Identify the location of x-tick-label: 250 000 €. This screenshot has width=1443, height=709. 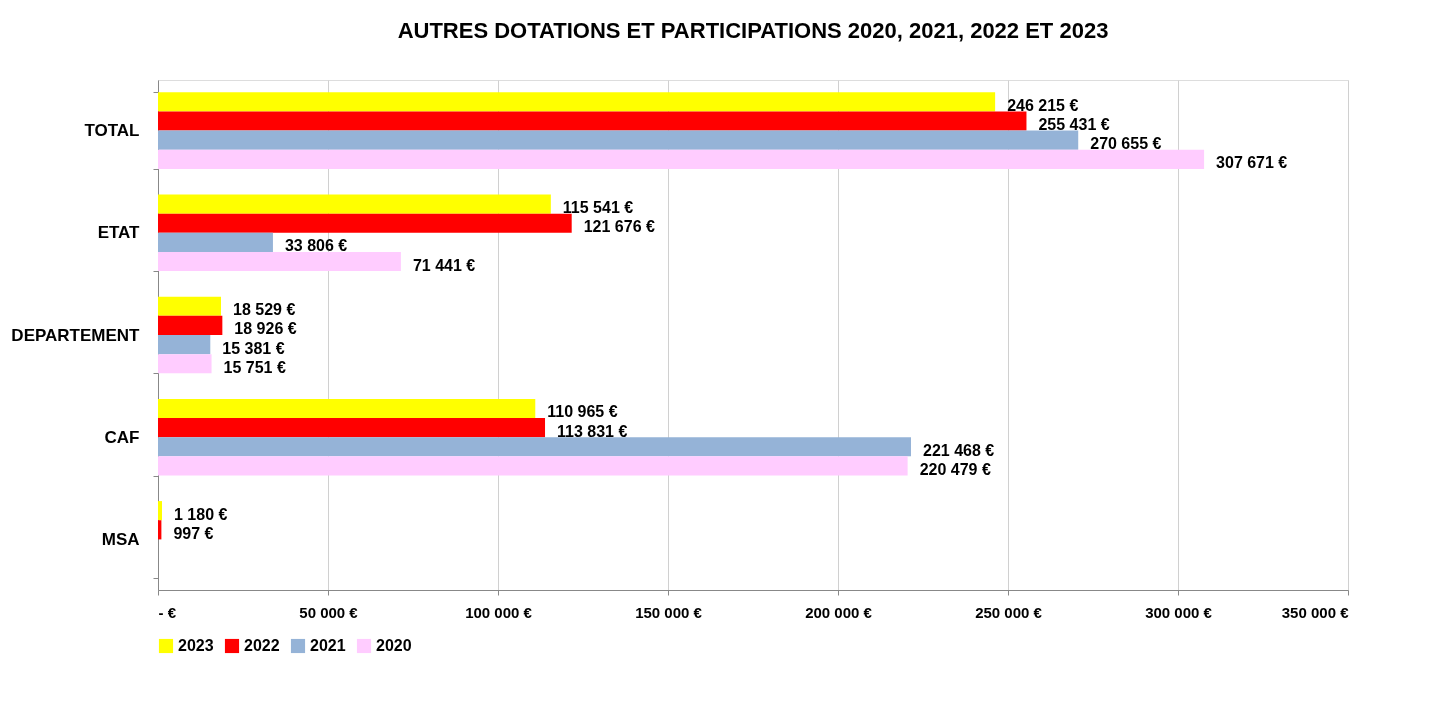
(1009, 612).